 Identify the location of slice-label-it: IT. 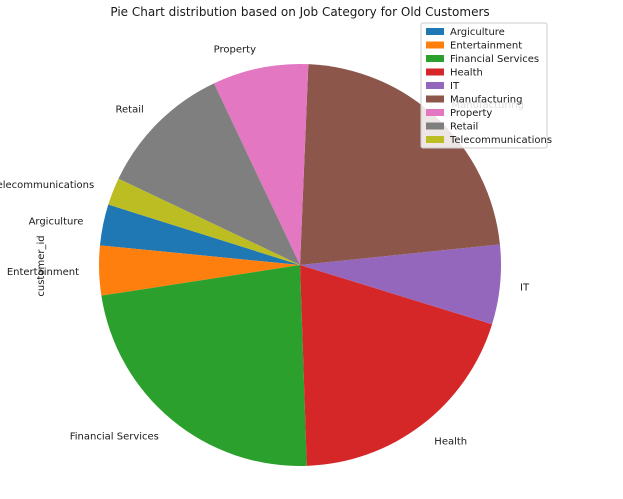
(525, 288).